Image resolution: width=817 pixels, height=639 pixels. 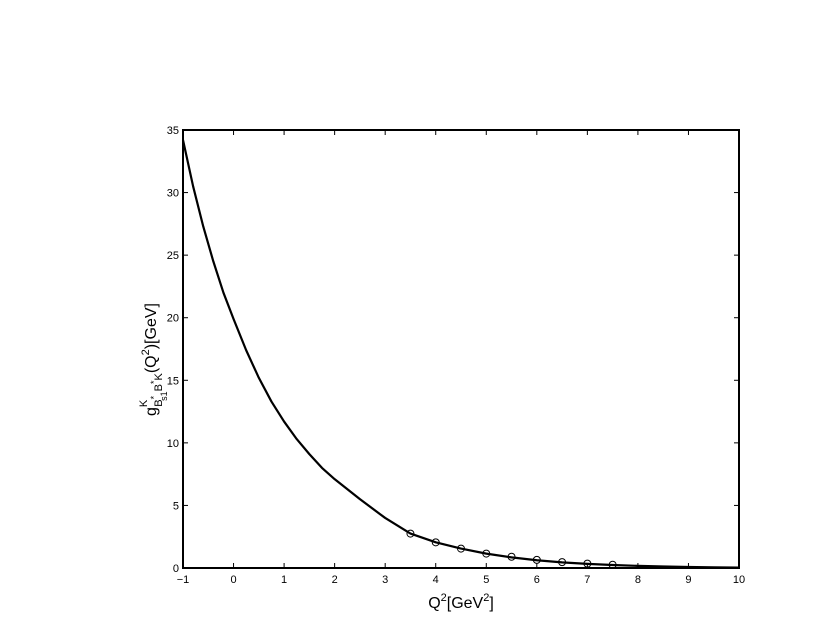 I want to click on y-tick-label: 35, so click(x=173, y=131).